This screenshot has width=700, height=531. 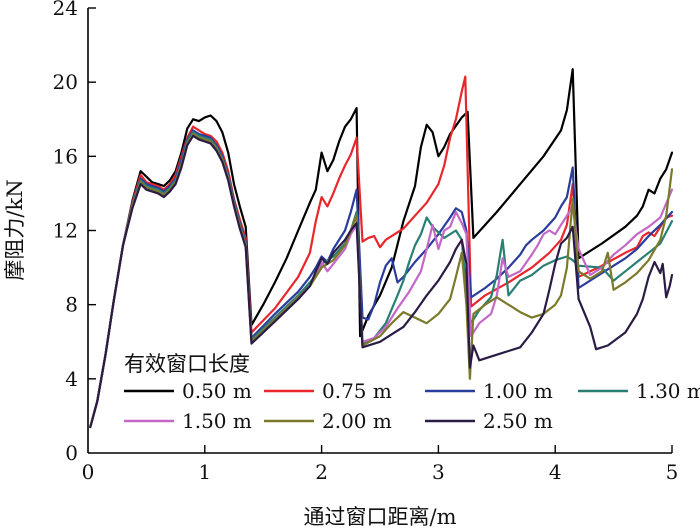 I want to click on legend-label: 1.50 m, so click(x=217, y=421).